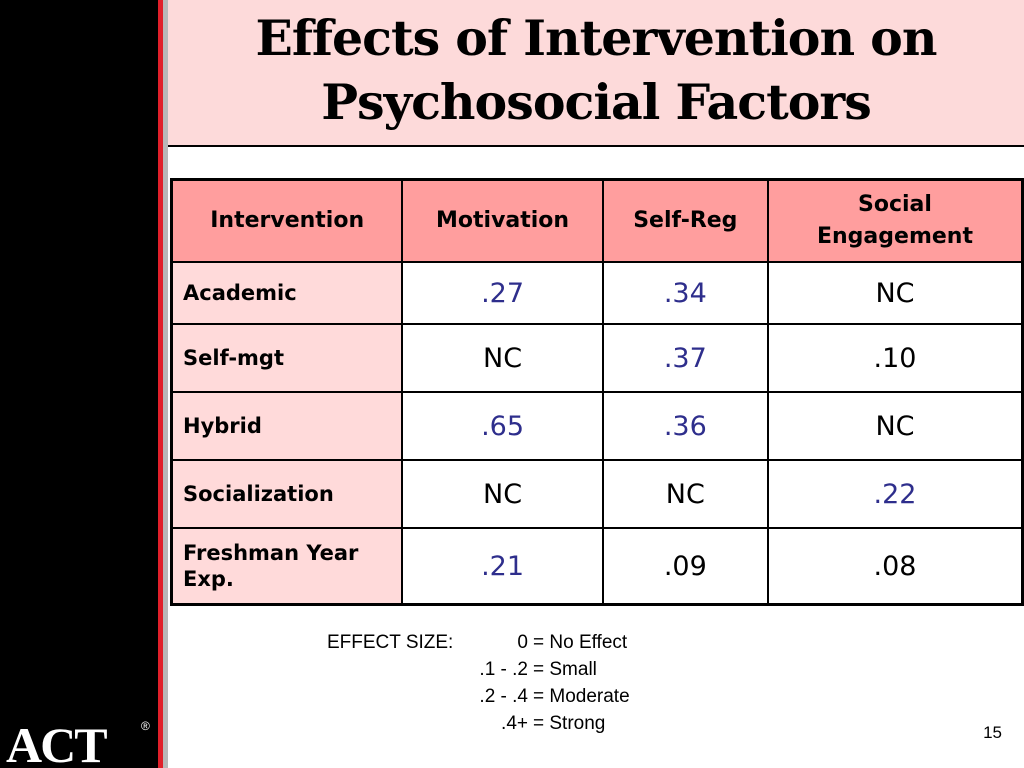  Describe the element at coordinates (475, 723) in the screenshot. I see `legend-row: .4+ = Strong` at that location.